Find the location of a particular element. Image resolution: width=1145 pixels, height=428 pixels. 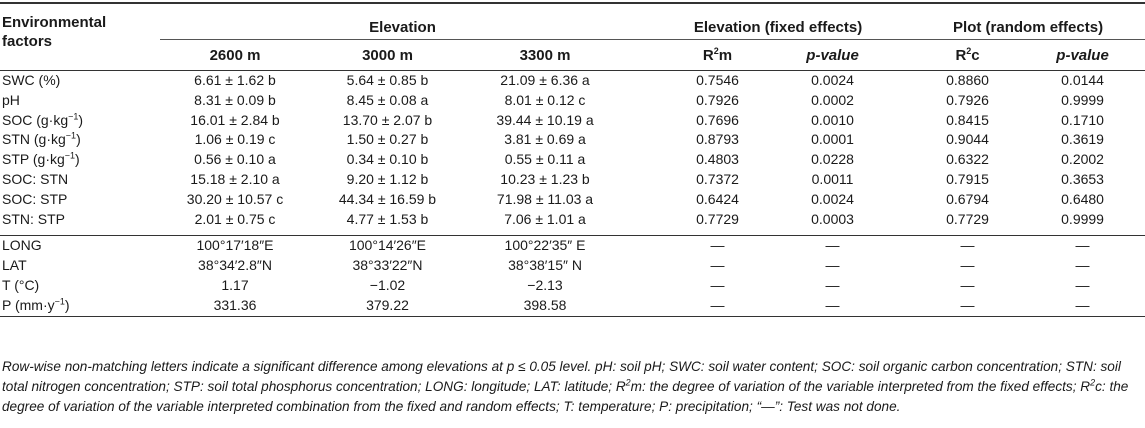

col-header-elevation: Elevation is located at coordinates (403, 21).